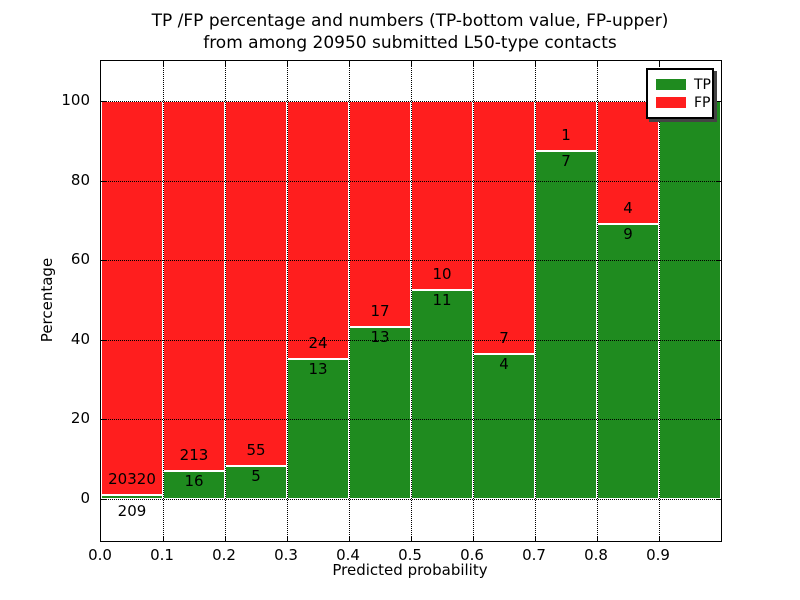  I want to click on tp-count-label: 16, so click(194, 481).